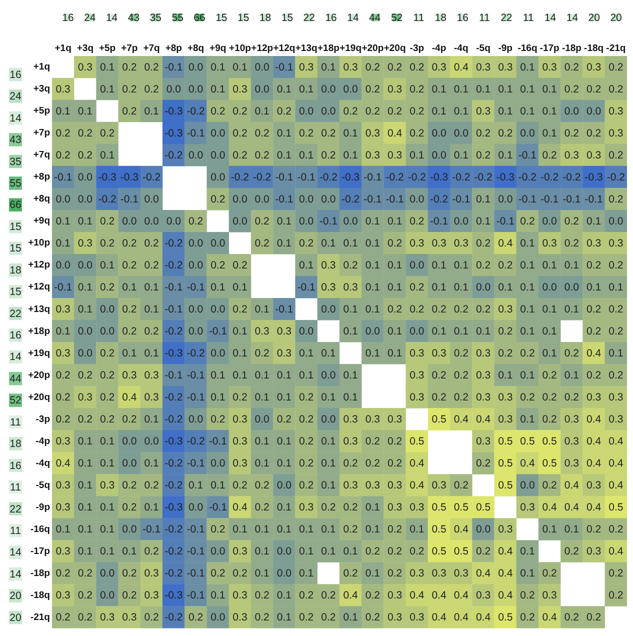  I want to click on y-tick-label: -9p, so click(43, 507).